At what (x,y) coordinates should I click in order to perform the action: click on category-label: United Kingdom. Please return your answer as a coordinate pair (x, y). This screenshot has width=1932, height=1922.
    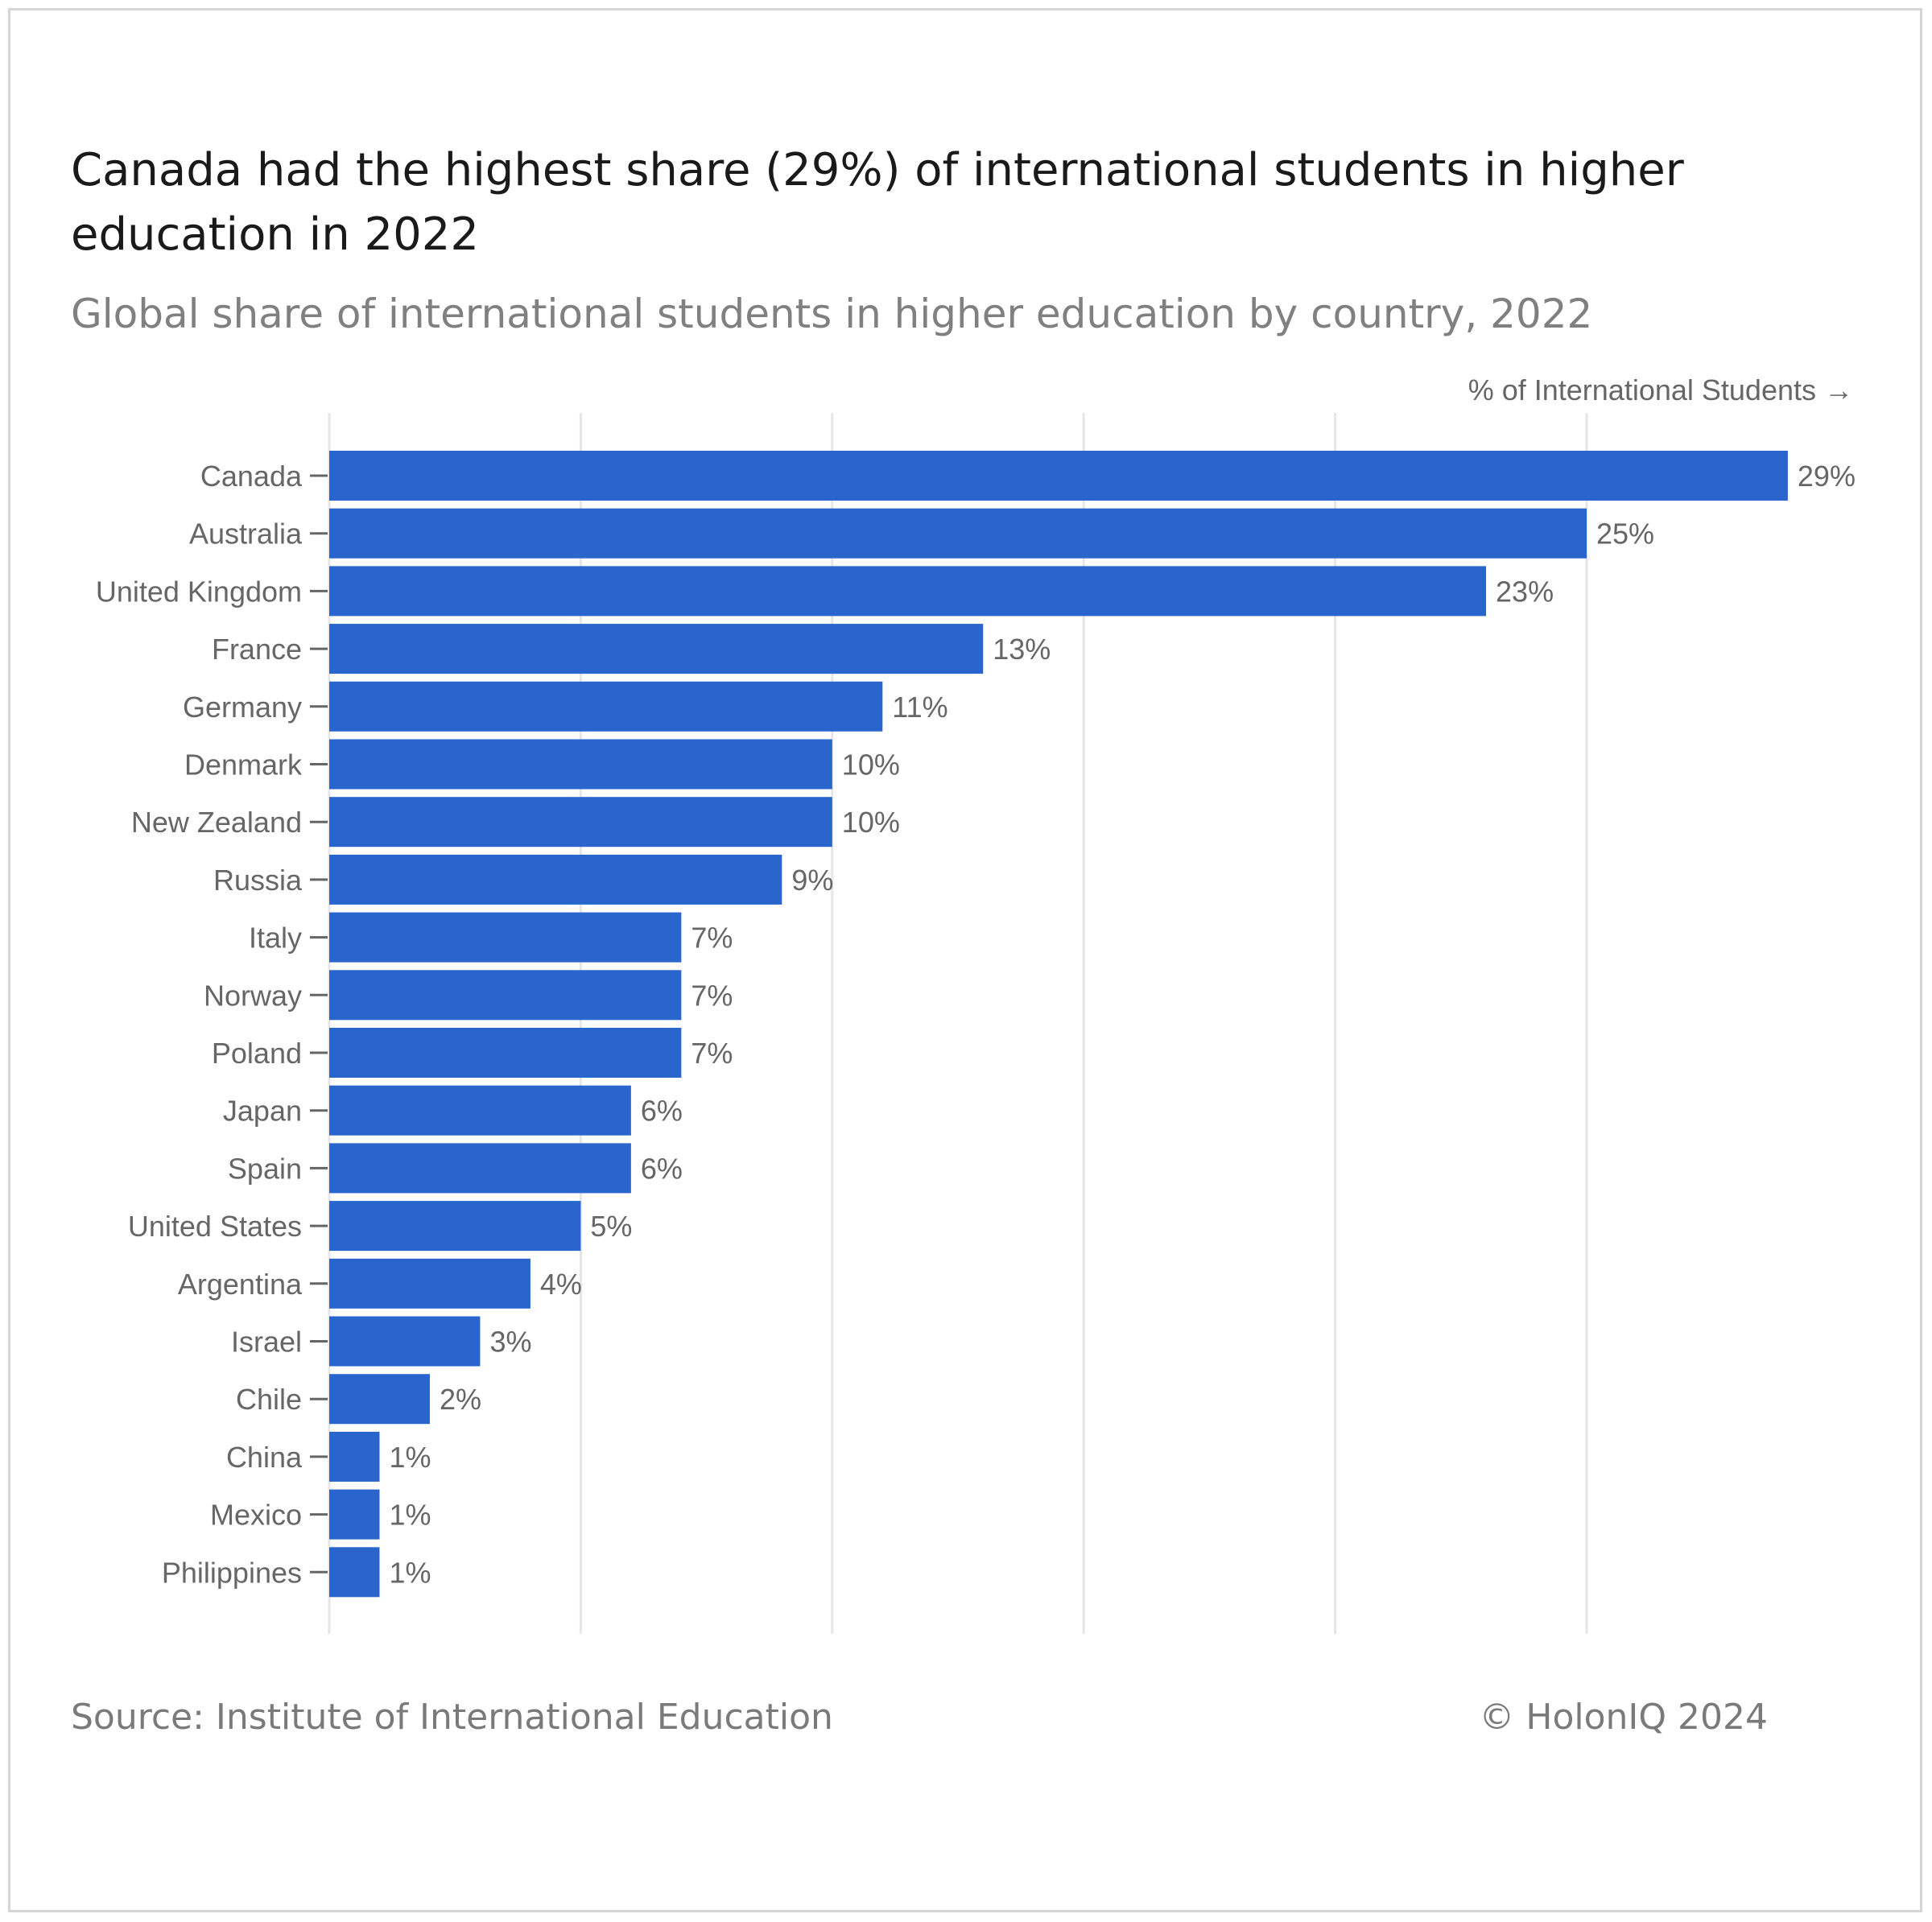
    Looking at the image, I should click on (199, 591).